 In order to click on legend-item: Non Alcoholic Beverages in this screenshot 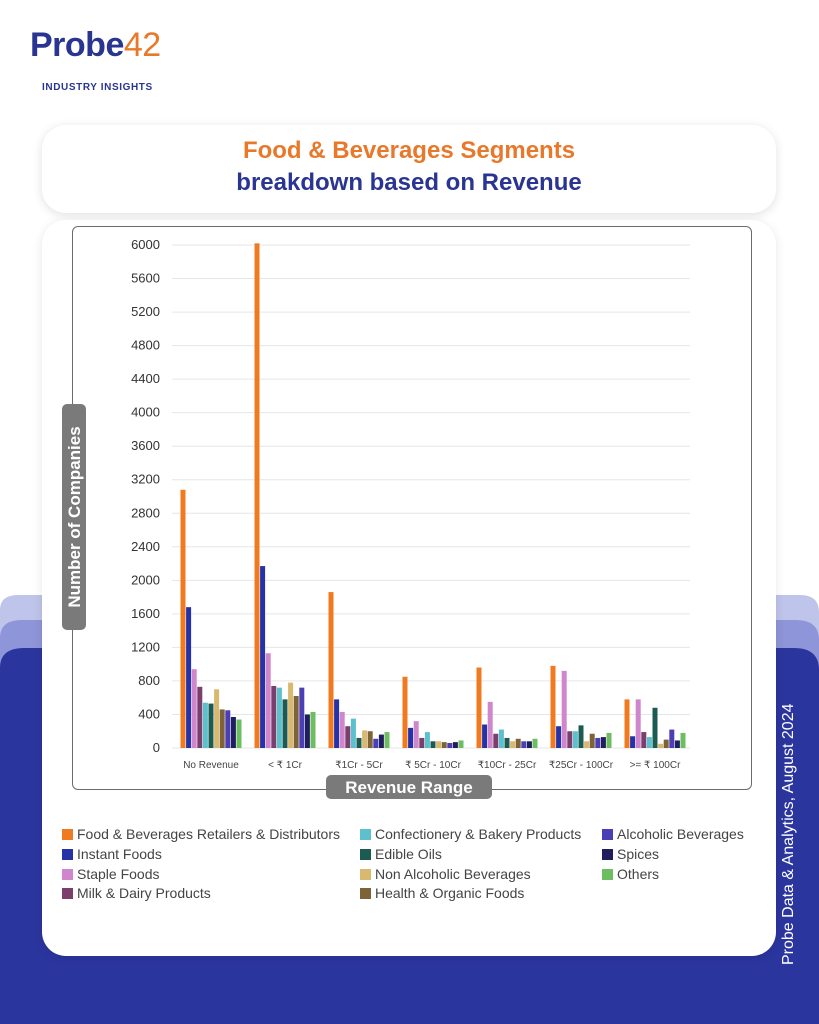, I will do `click(445, 874)`.